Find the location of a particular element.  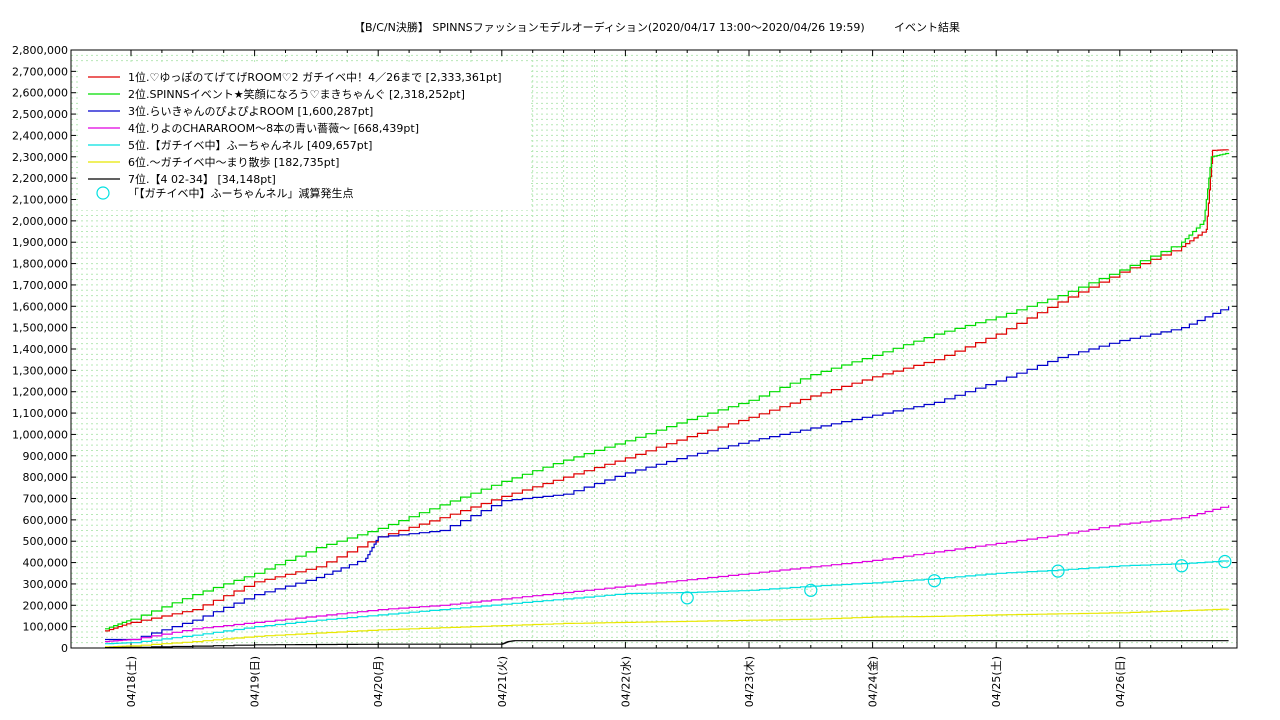

y-tick-label: 2,300,000 is located at coordinates (40, 157).